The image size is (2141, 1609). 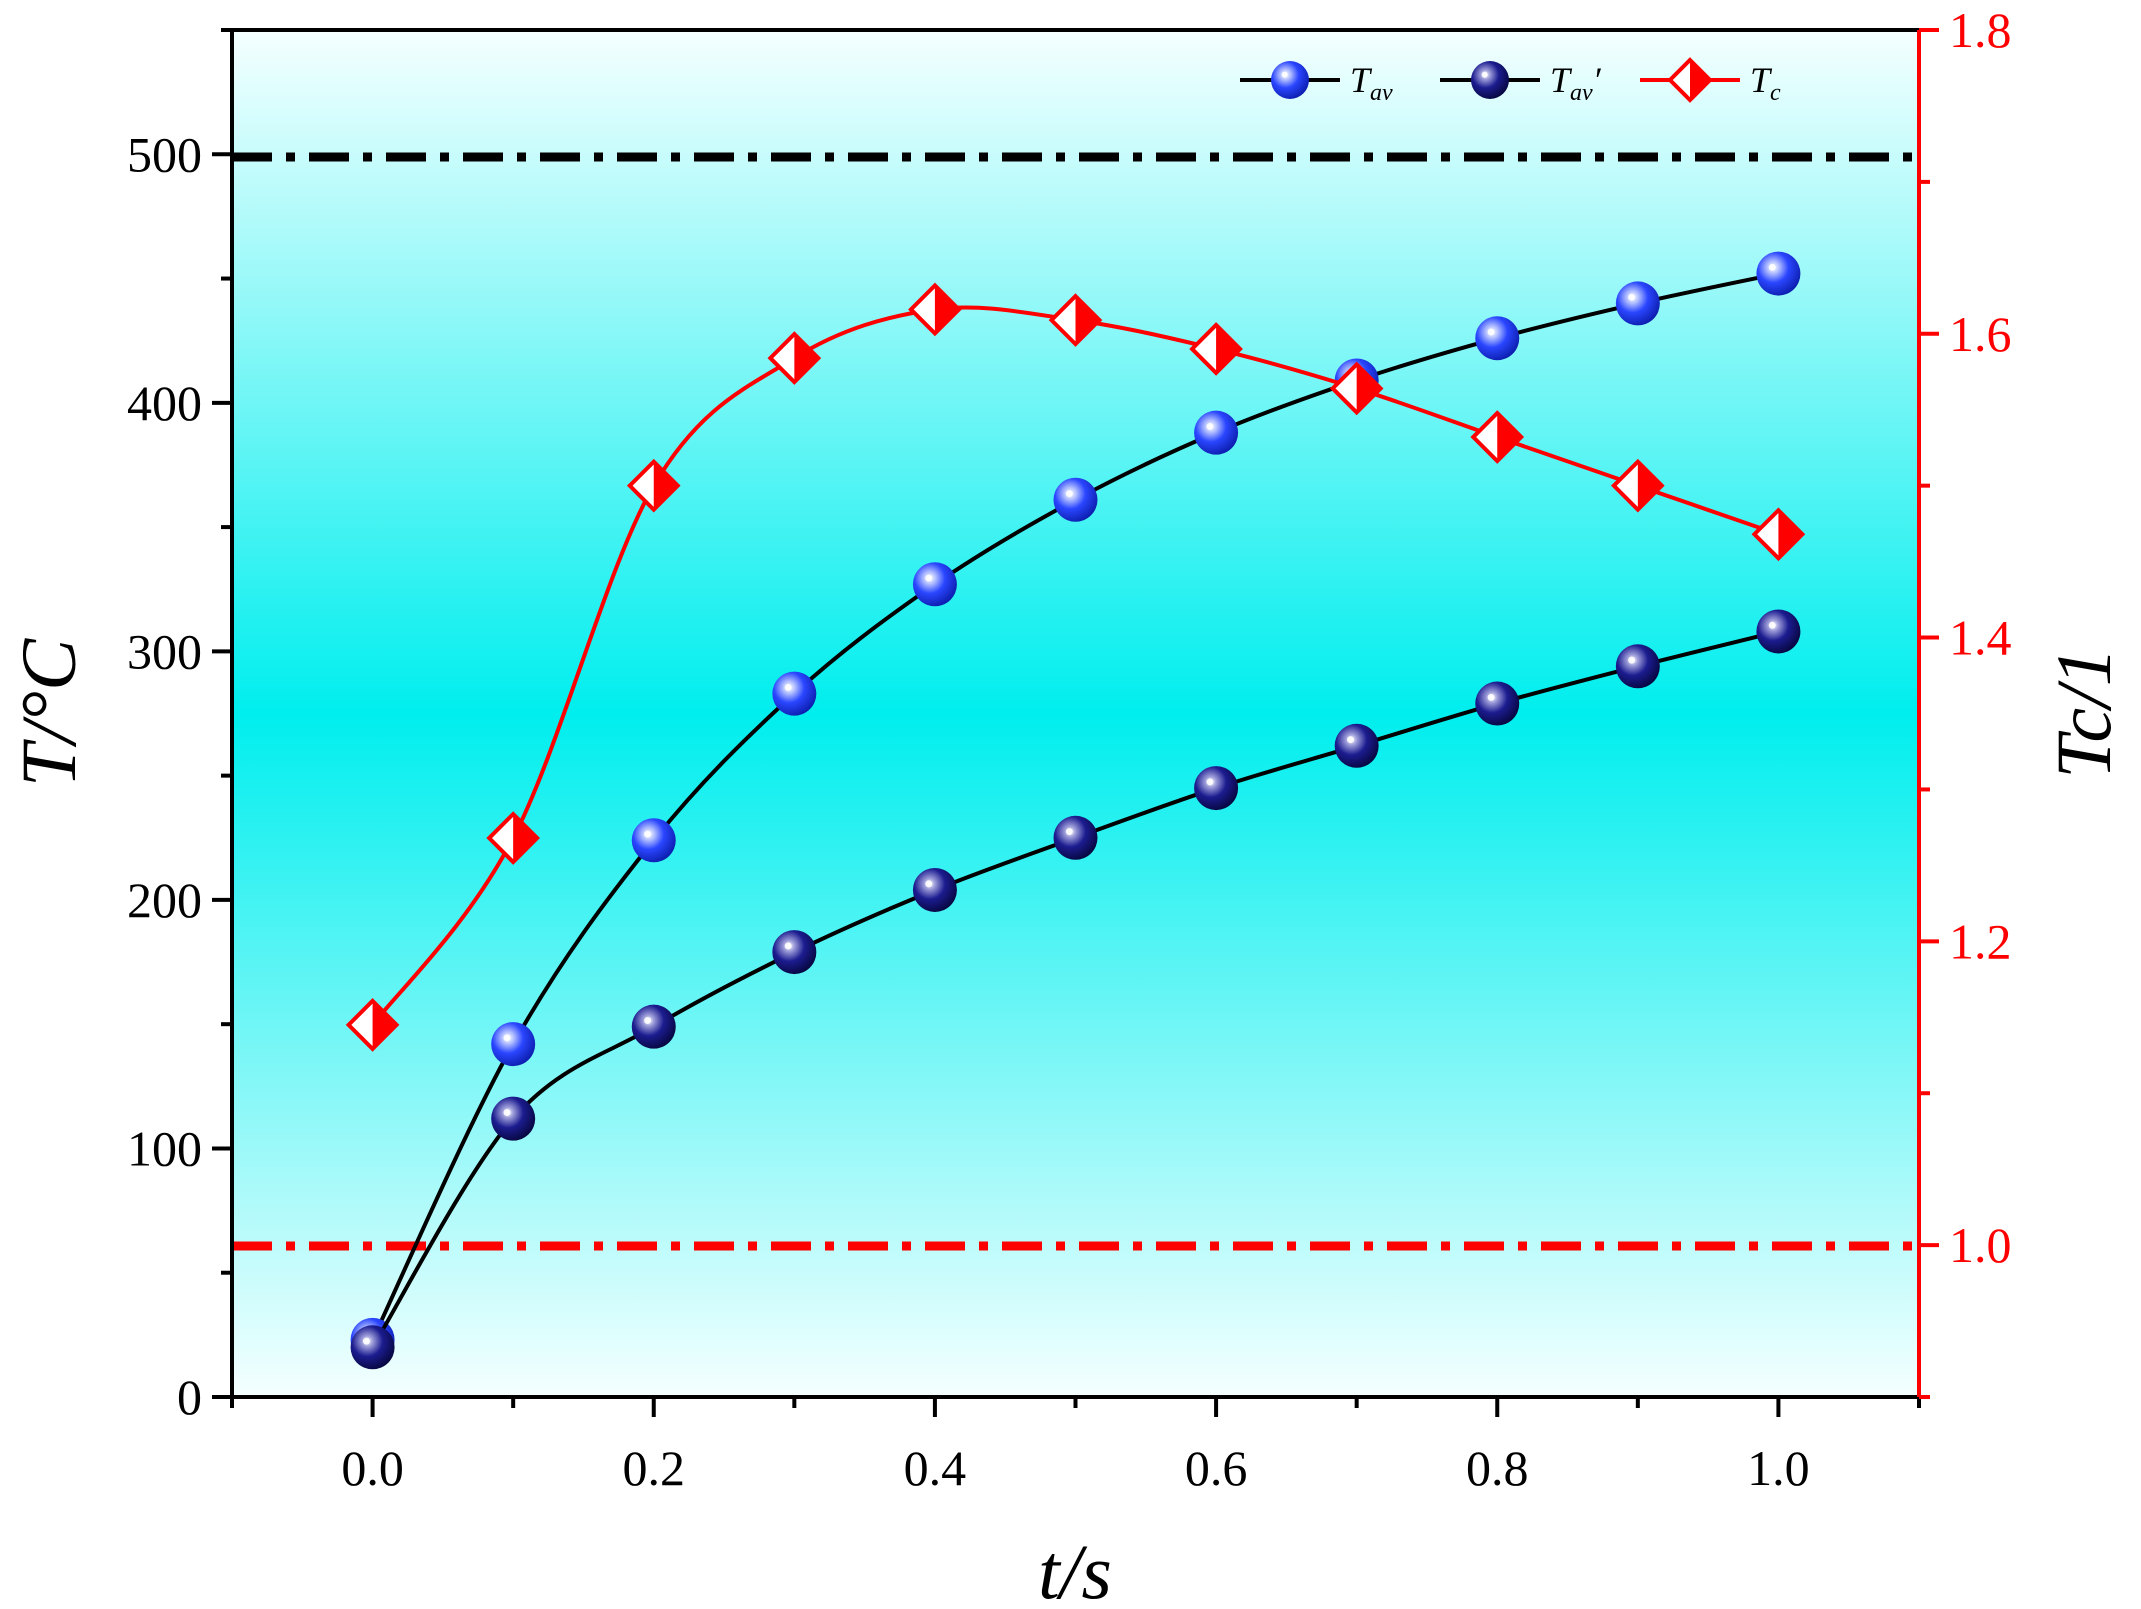 What do you see at coordinates (1216, 1468) in the screenshot?
I see `x-tick-label-3: 0.6` at bounding box center [1216, 1468].